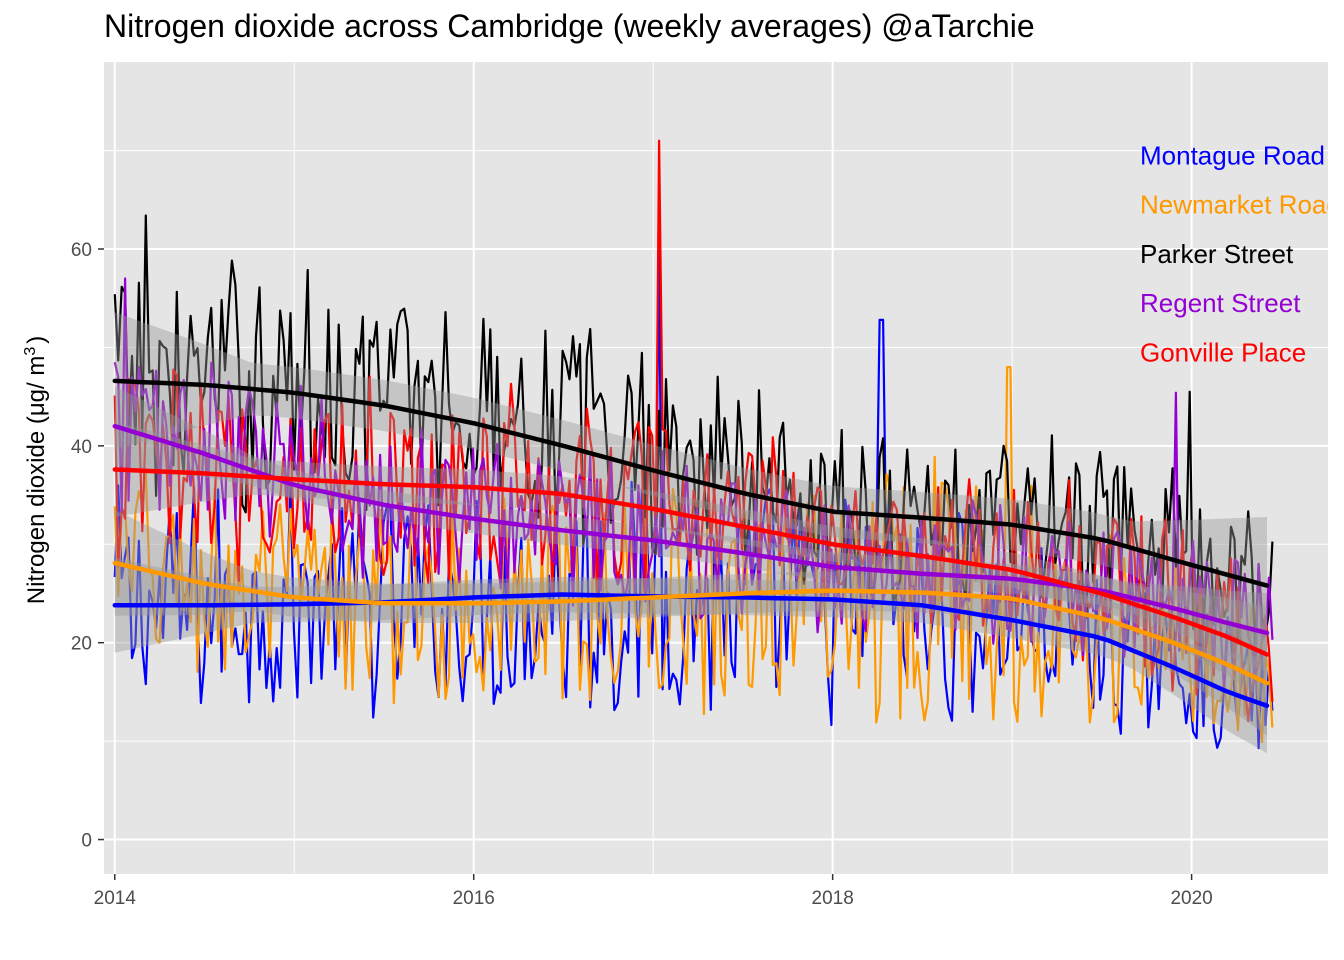  I want to click on legend-label: Parker Street, so click(1217, 254).